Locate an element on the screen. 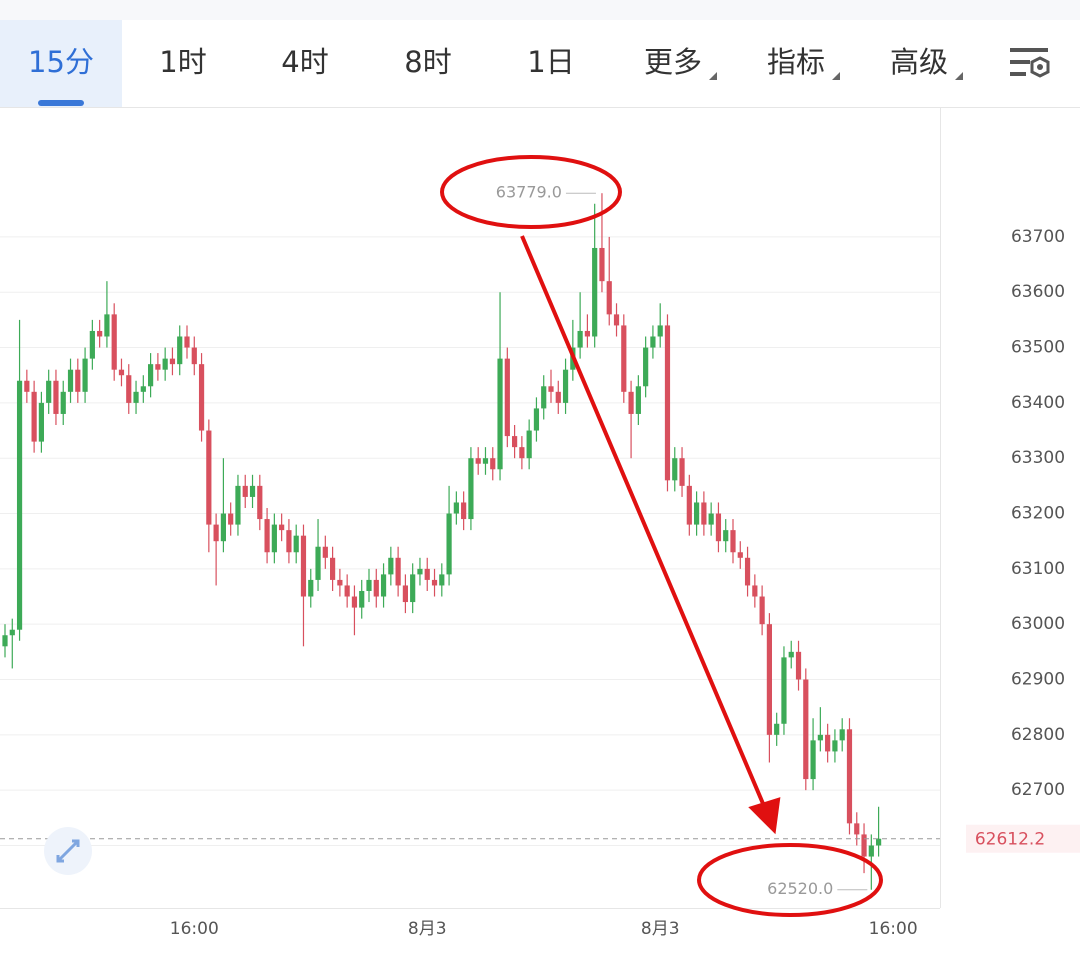  y-tick-label: 63500 is located at coordinates (1038, 348).